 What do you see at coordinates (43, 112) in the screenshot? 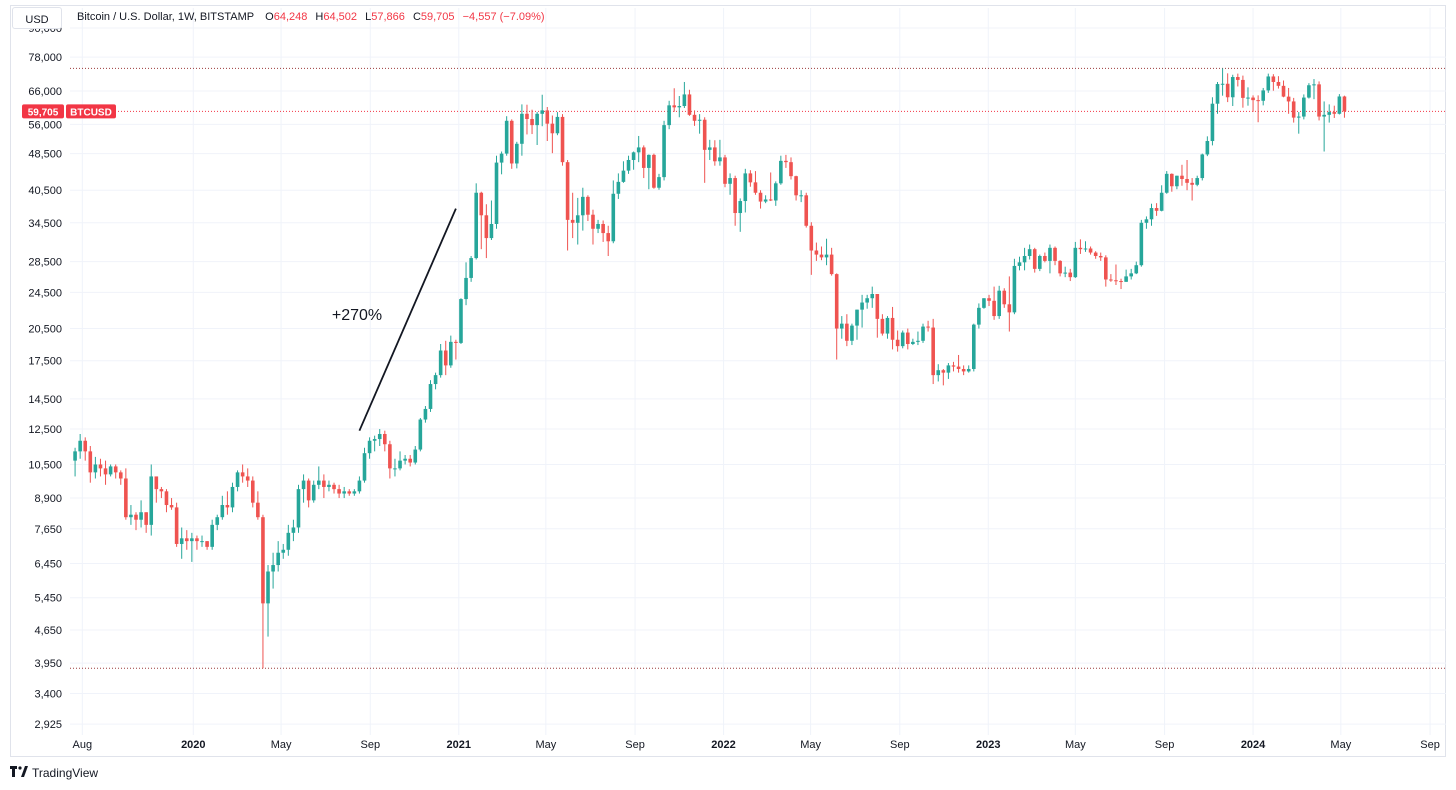
I see `current-price-value: 59,705` at bounding box center [43, 112].